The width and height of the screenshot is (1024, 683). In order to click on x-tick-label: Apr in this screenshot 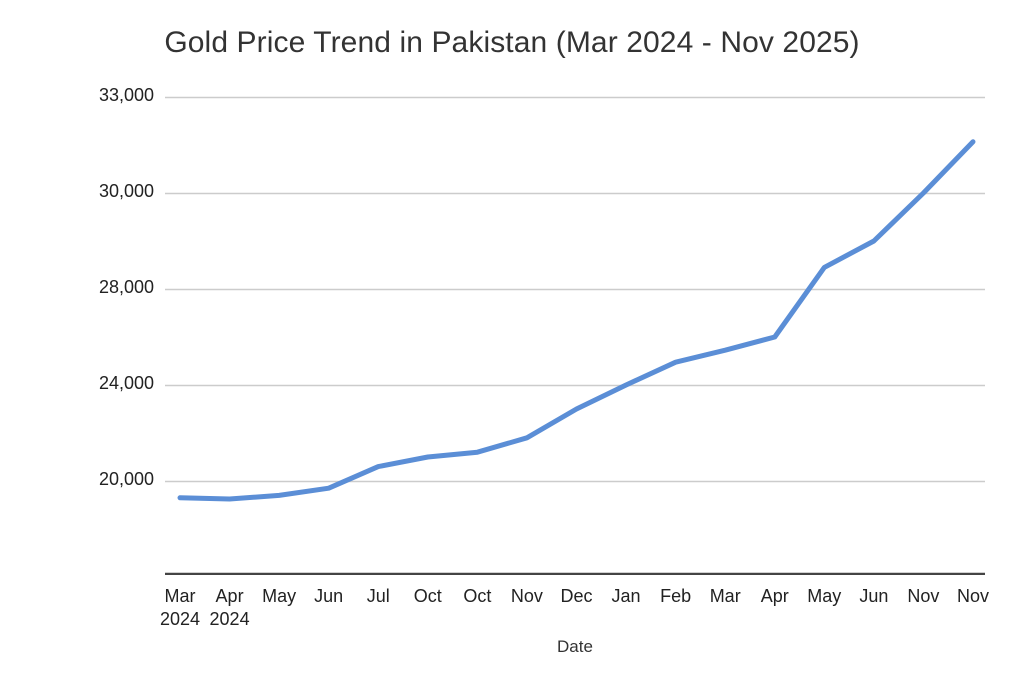, I will do `click(775, 596)`.